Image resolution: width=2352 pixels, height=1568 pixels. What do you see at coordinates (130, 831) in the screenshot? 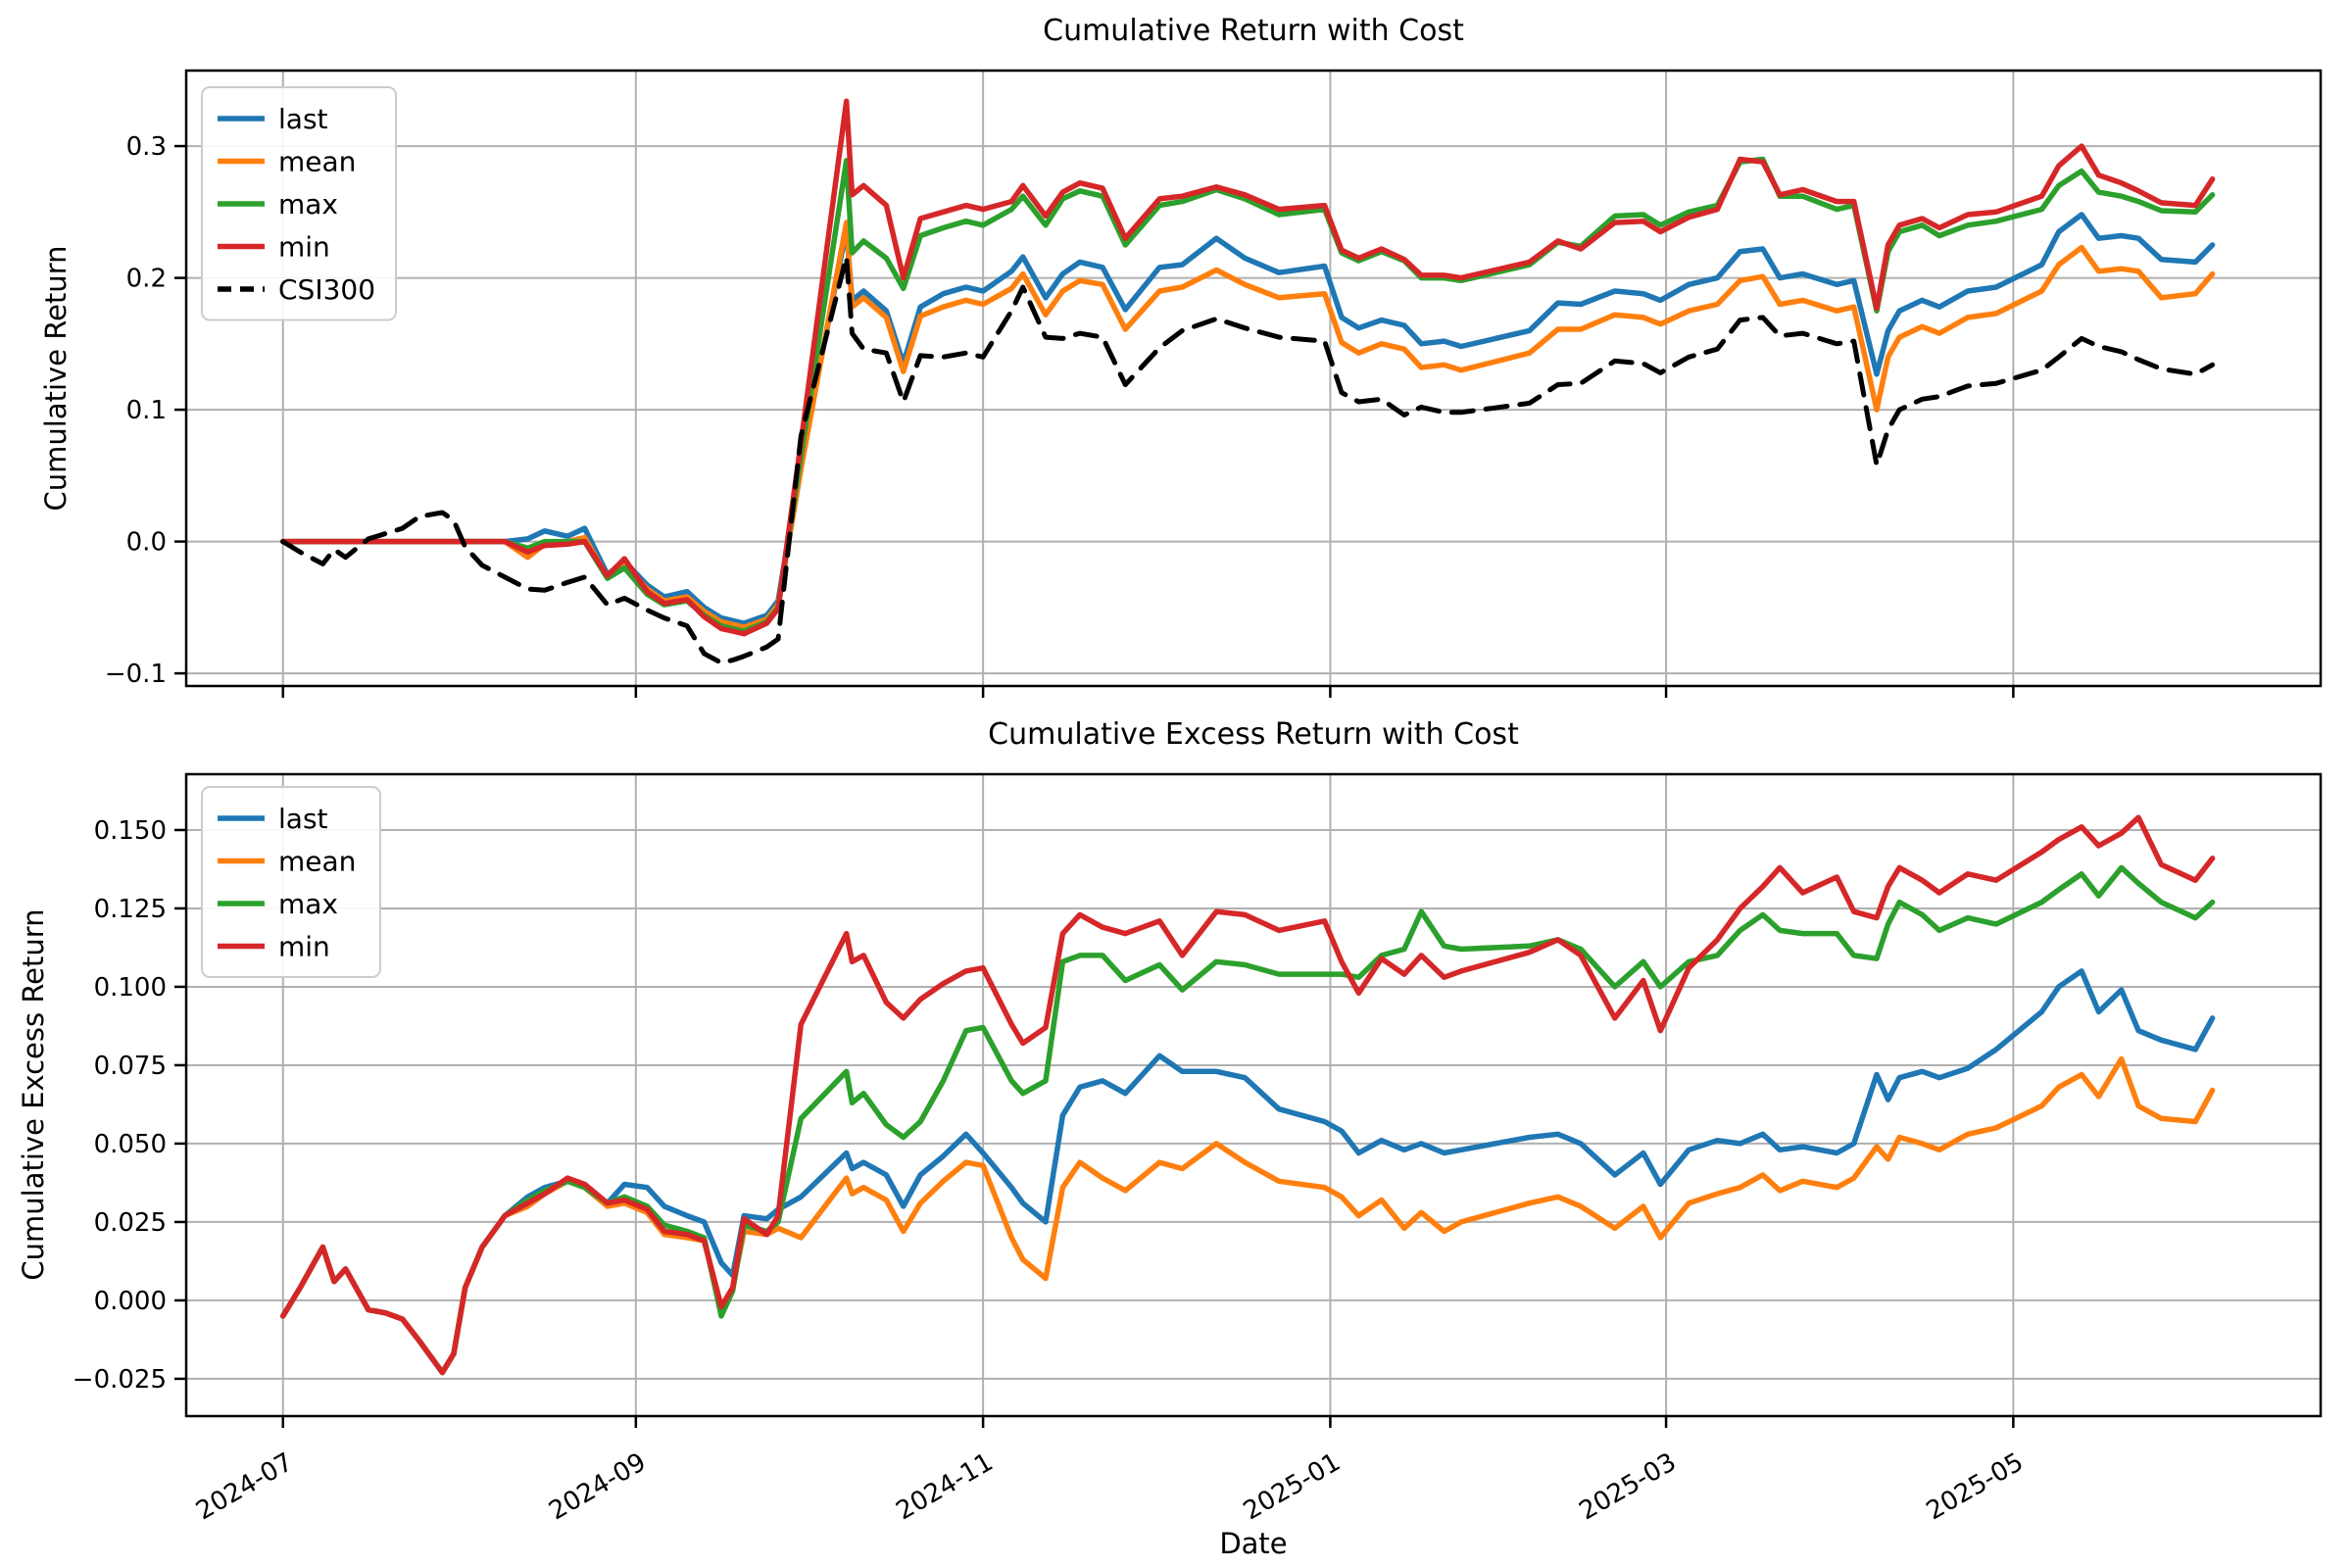
I see `y-tick-label: 0.150` at bounding box center [130, 831].